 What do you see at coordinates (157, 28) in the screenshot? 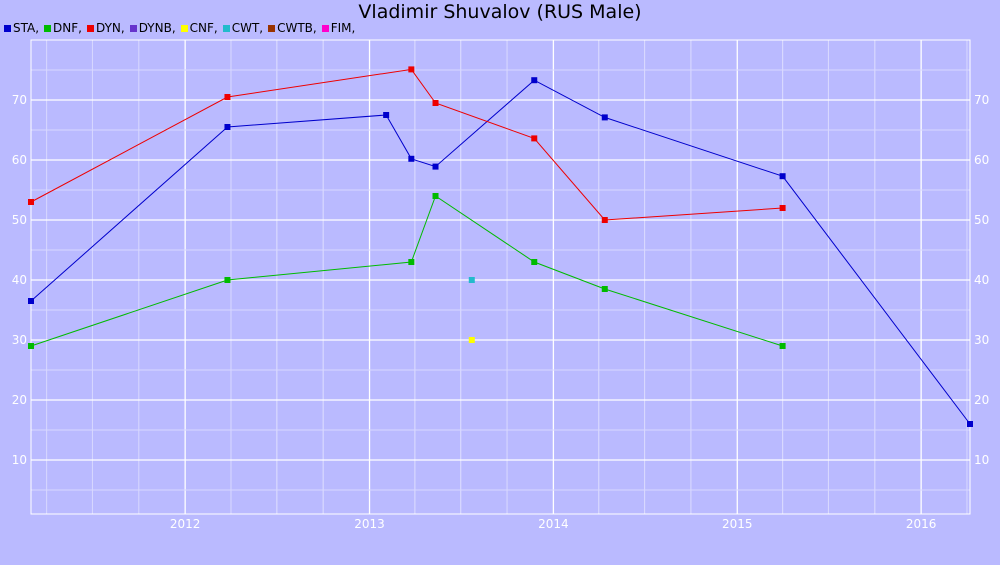
I see `legend-label-dynb: DYNB,` at bounding box center [157, 28].